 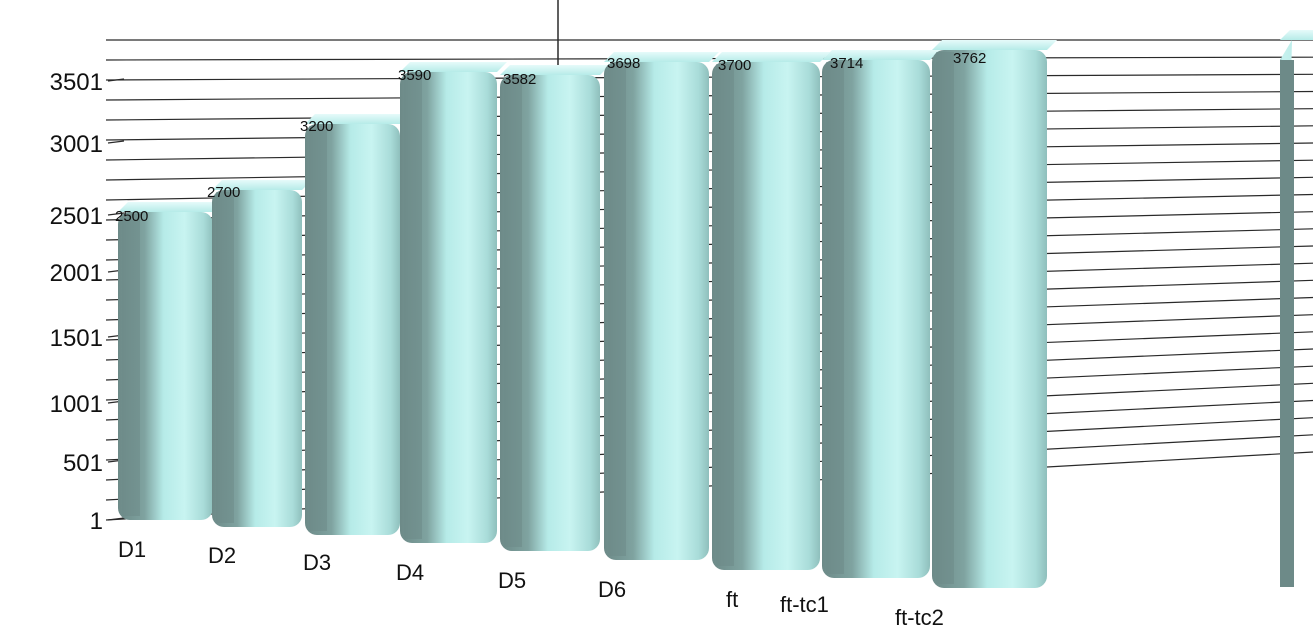 I want to click on x-tick-label: D4, so click(x=410, y=572).